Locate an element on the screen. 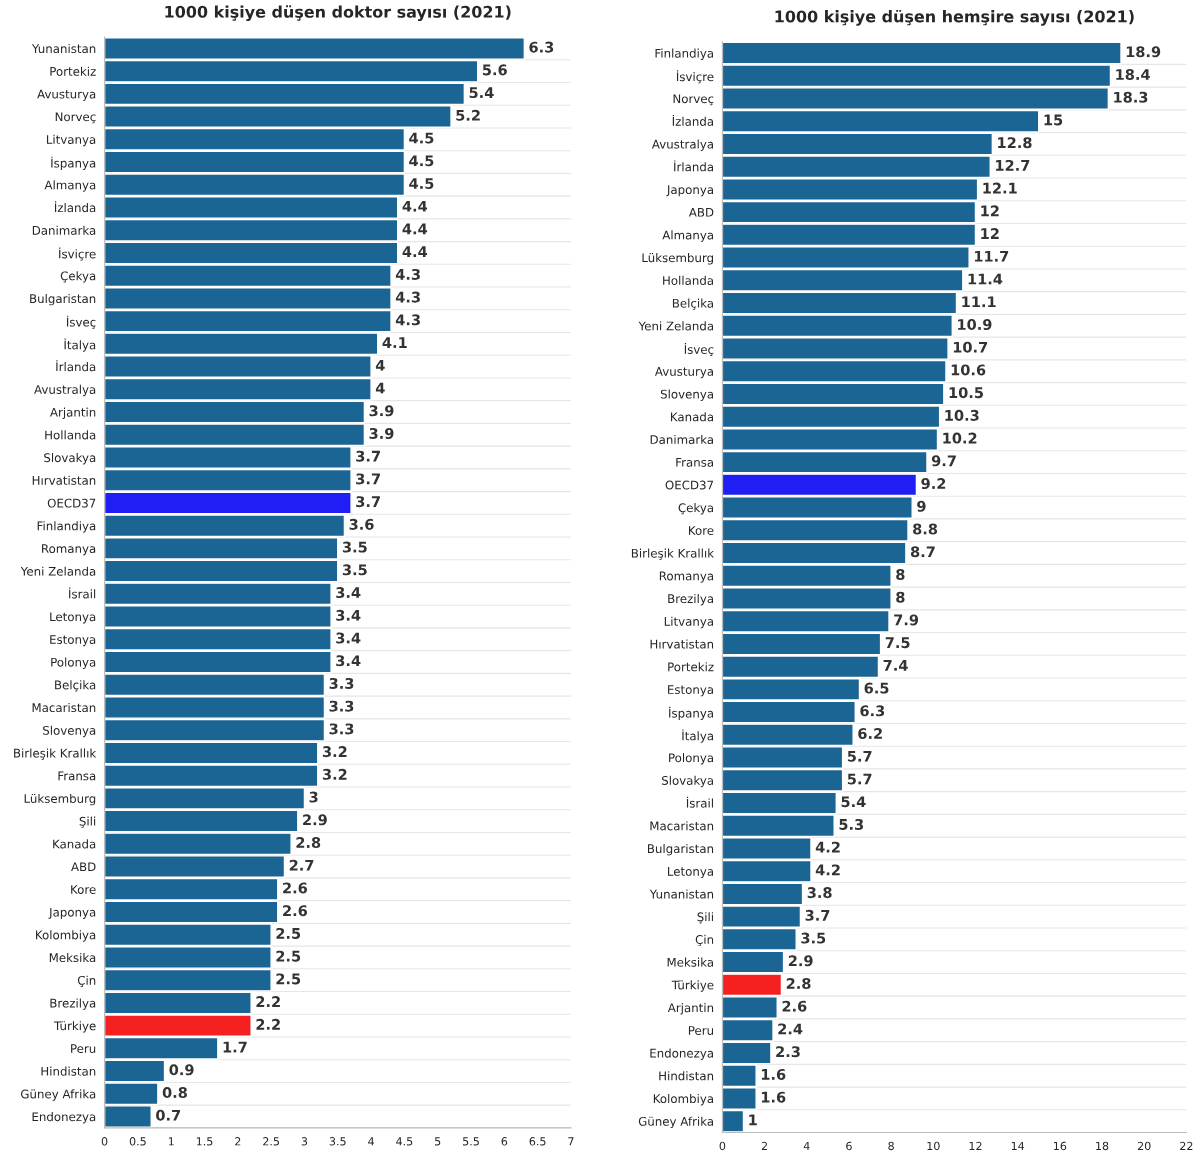 This screenshot has width=1202, height=1158. y-tick-label: Avusturya is located at coordinates (66, 95).